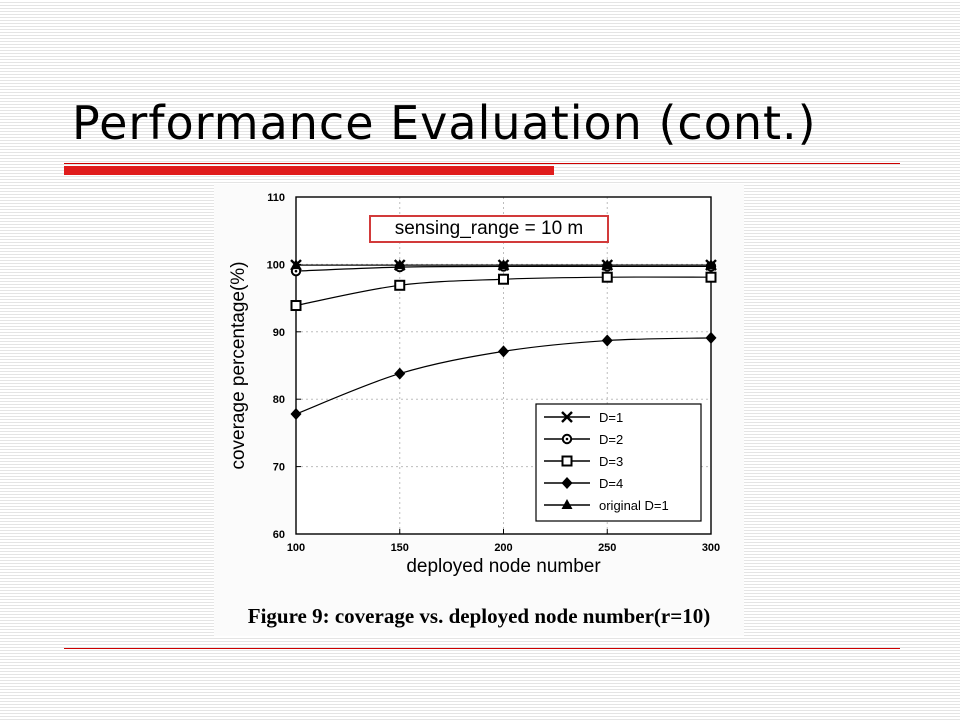 The image size is (960, 720). I want to click on title-underline-thick, so click(309, 170).